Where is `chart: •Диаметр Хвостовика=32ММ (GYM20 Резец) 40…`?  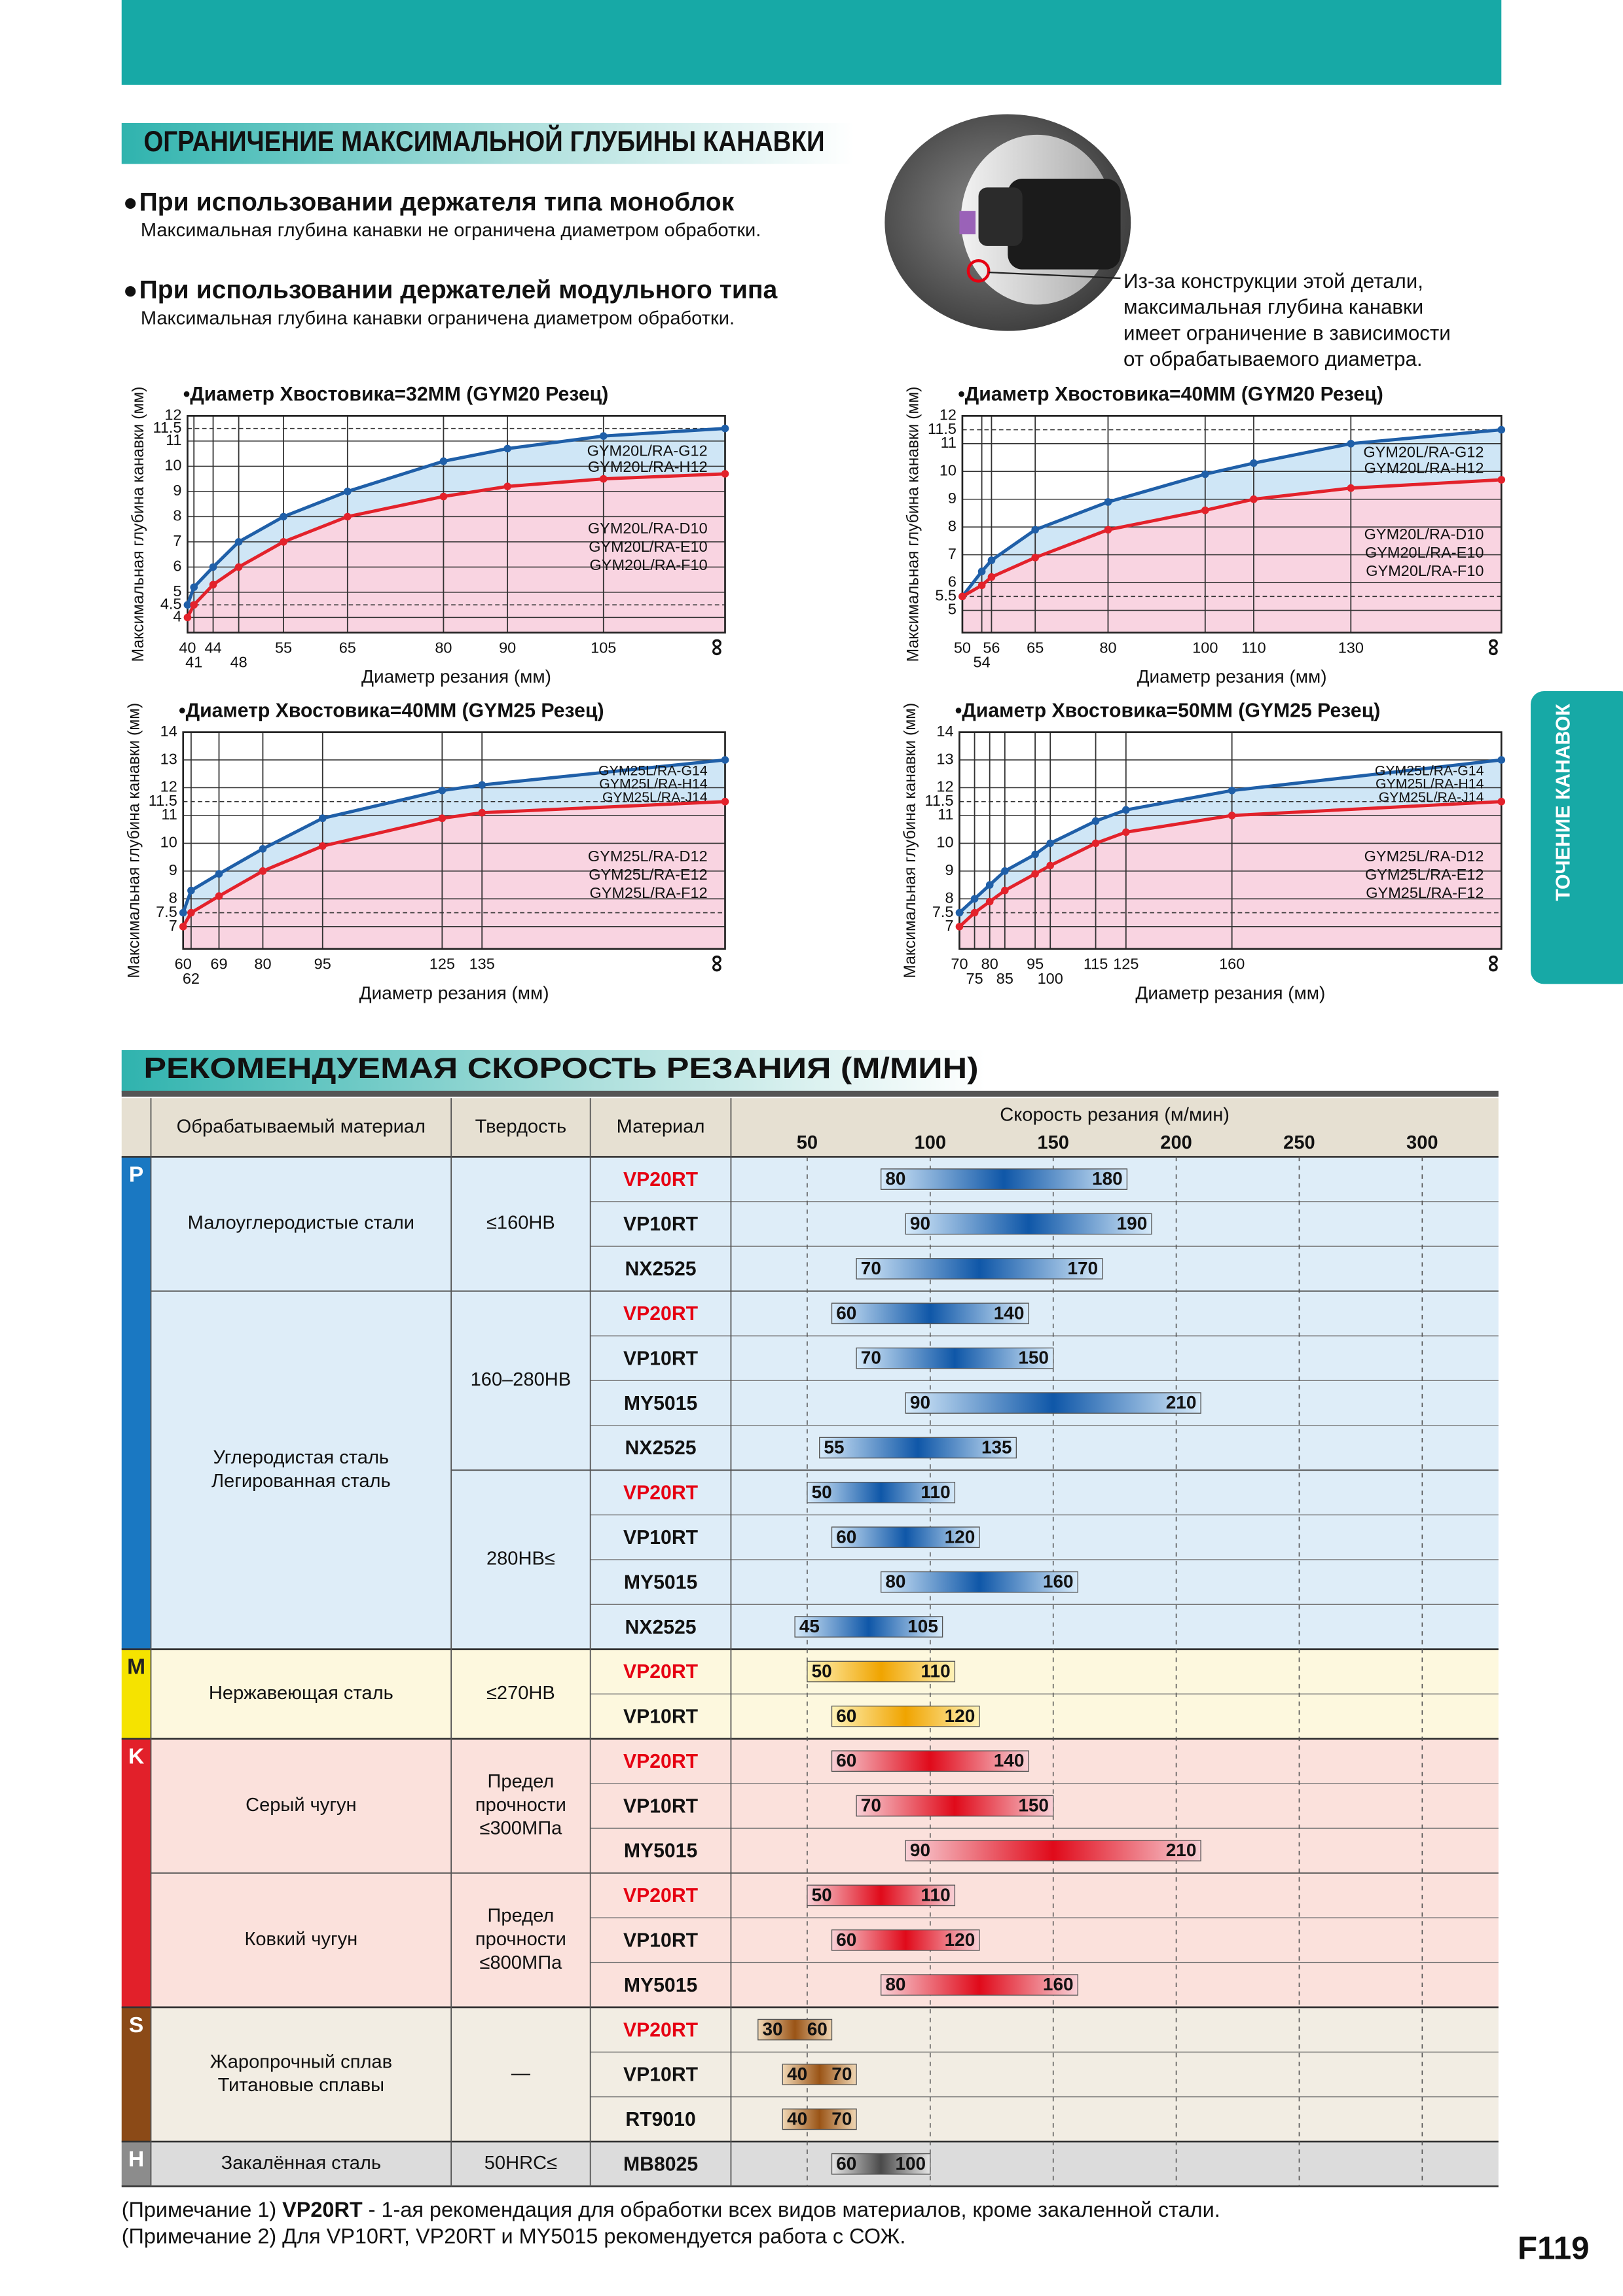 chart: •Диаметр Хвостовика=32ММ (GYM20 Резец) 40… is located at coordinates (430, 535).